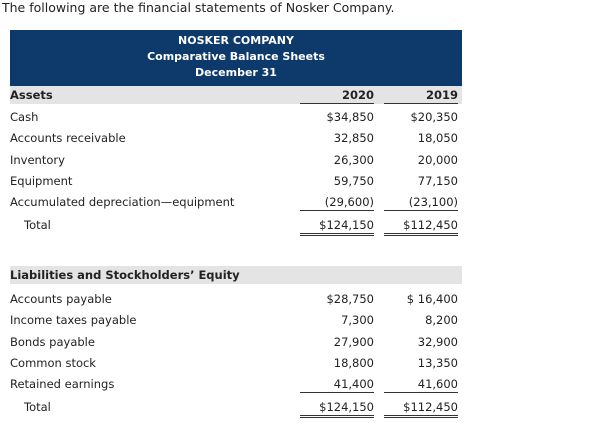 The image size is (605, 433). What do you see at coordinates (350, 117) in the screenshot?
I see `cell-2020: $34,850` at bounding box center [350, 117].